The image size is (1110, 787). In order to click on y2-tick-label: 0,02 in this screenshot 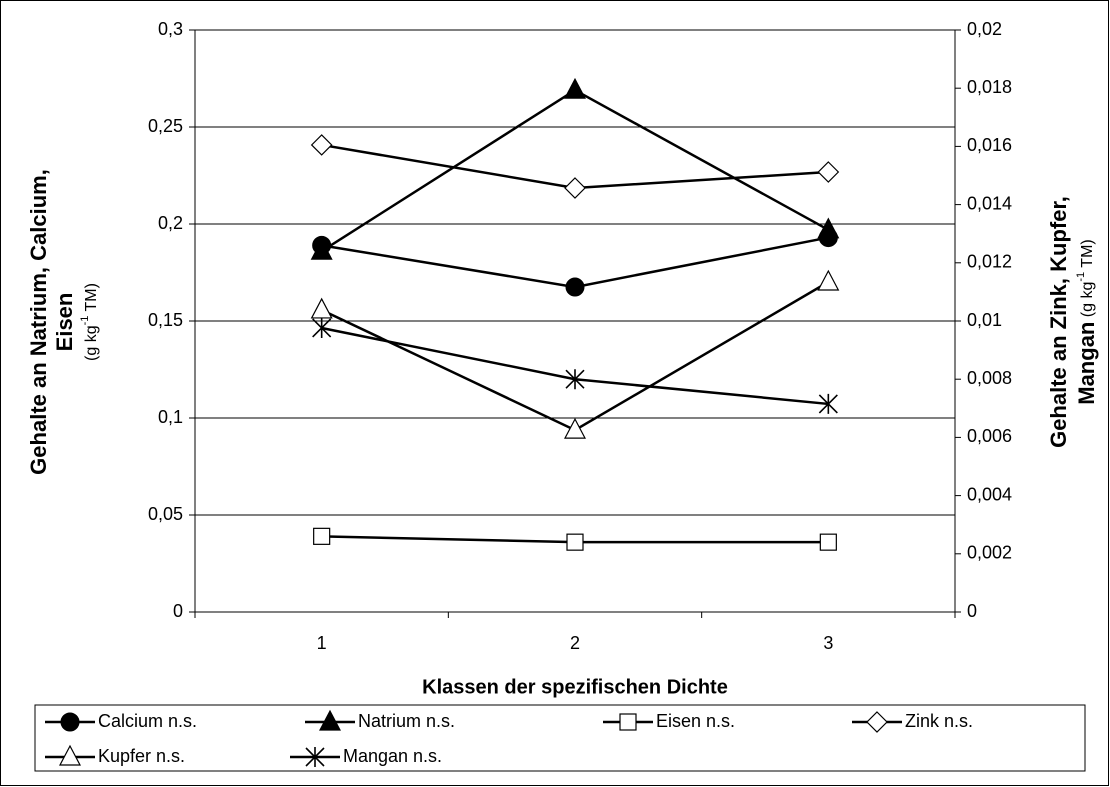, I will do `click(984, 29)`.